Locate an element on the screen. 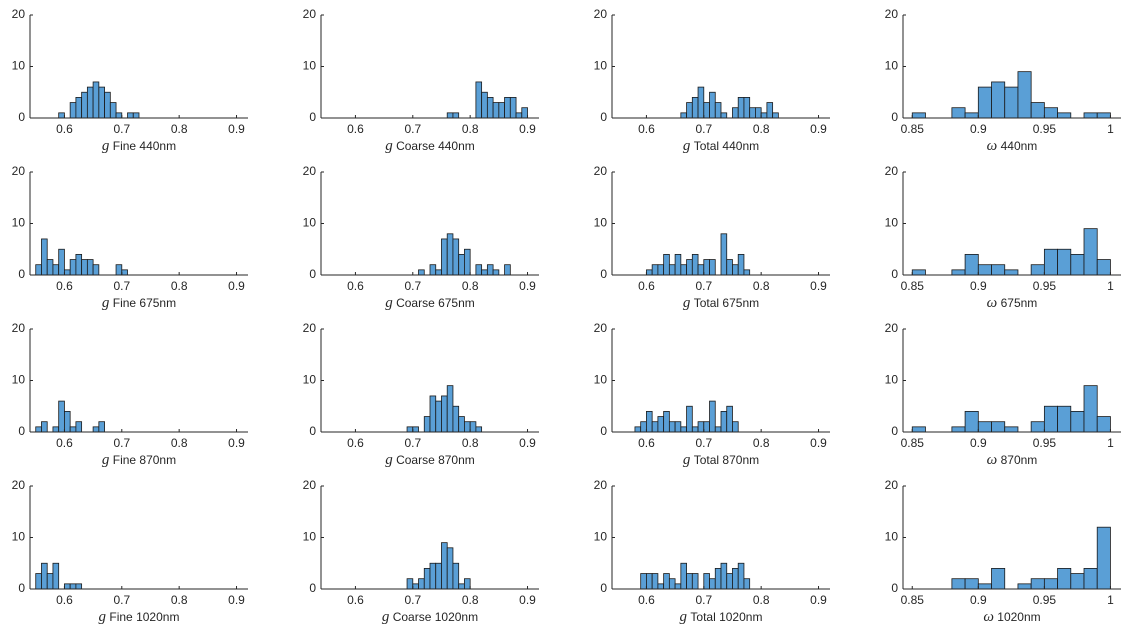 This screenshot has height=632, width=1129. x-axis-label: ω 1020nm is located at coordinates (1011, 617).